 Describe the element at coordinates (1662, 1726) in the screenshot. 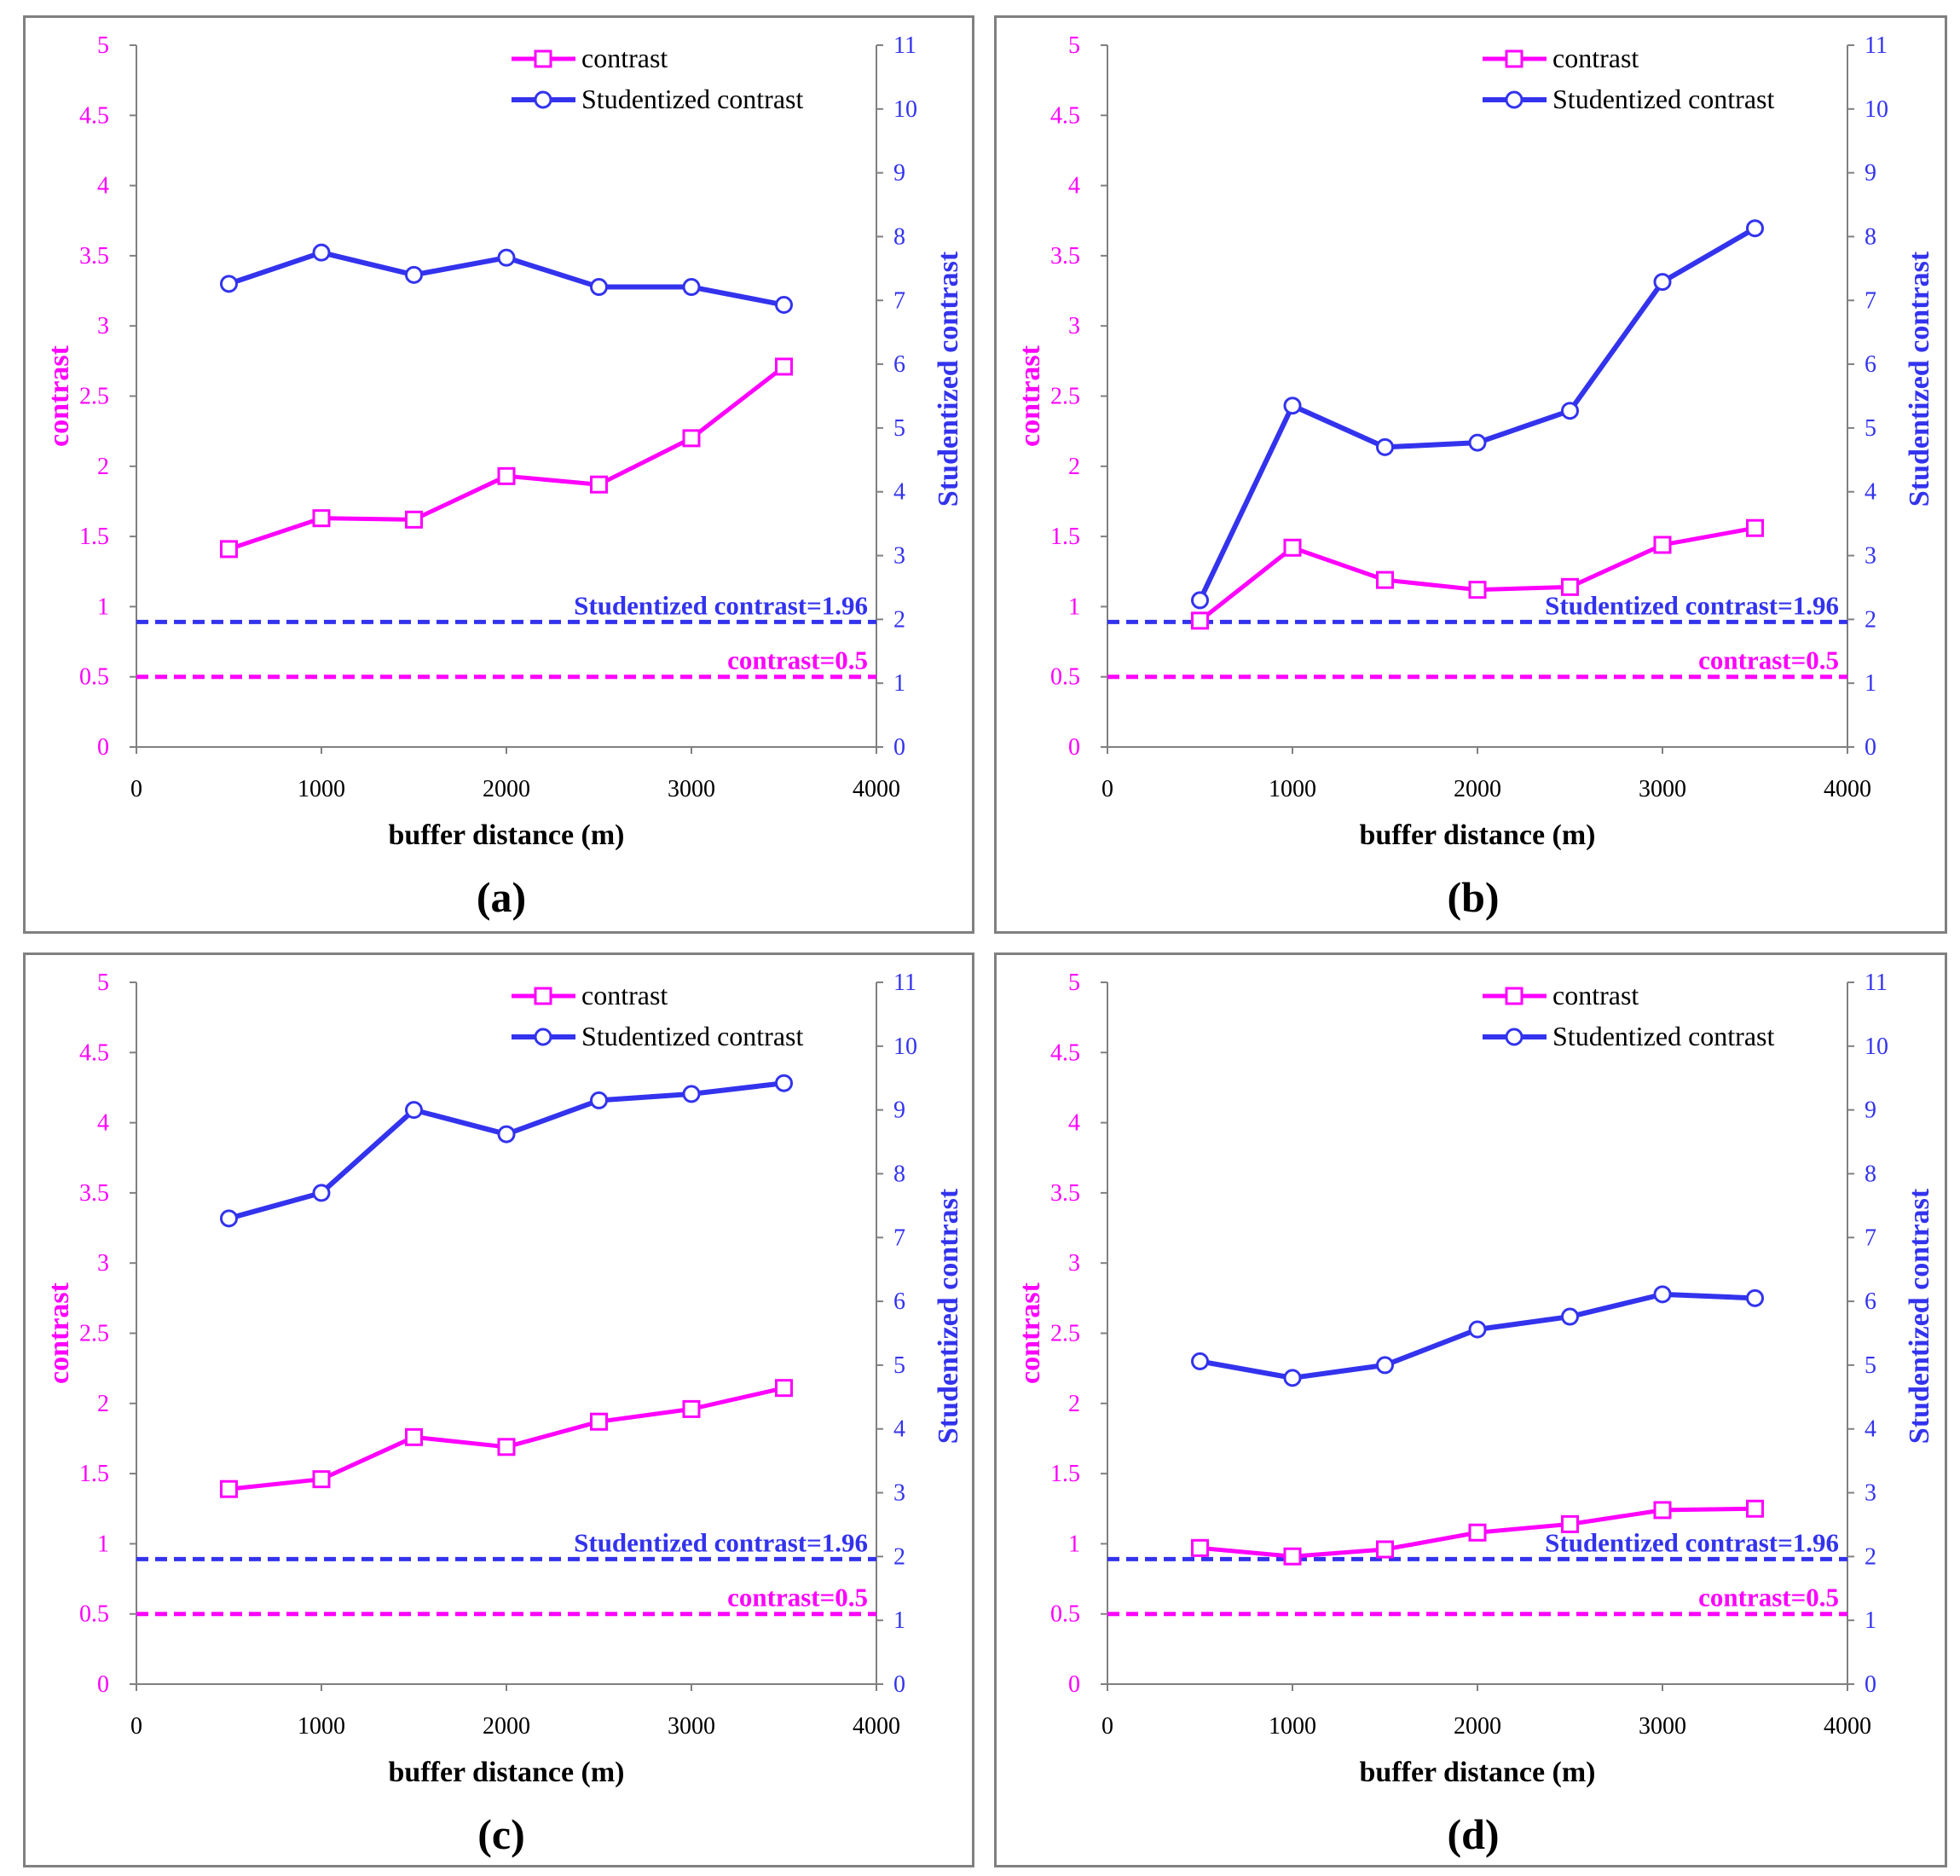

I see `x-tick-label: 3000` at that location.